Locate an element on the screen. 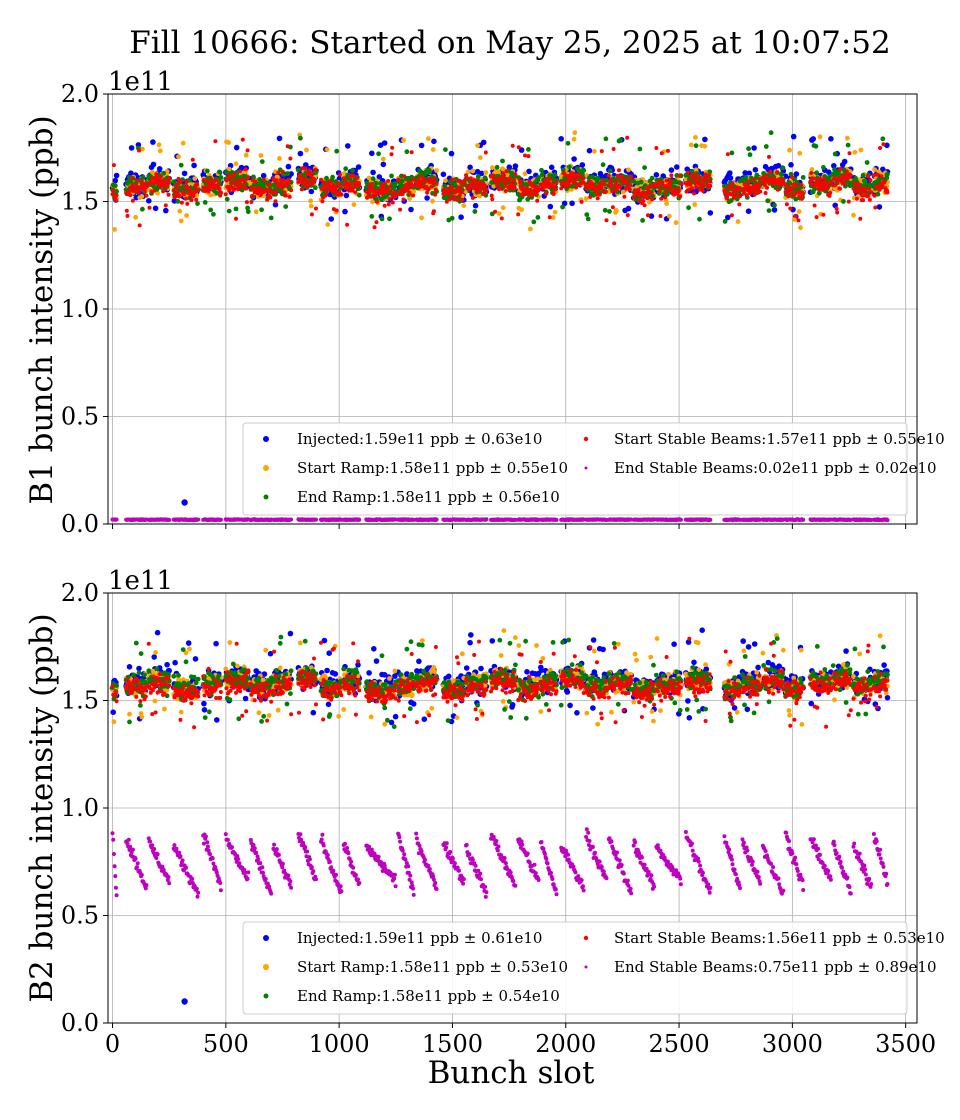 This screenshot has height=1120, width=960. x-tick-label: 1000 is located at coordinates (339, 1044).